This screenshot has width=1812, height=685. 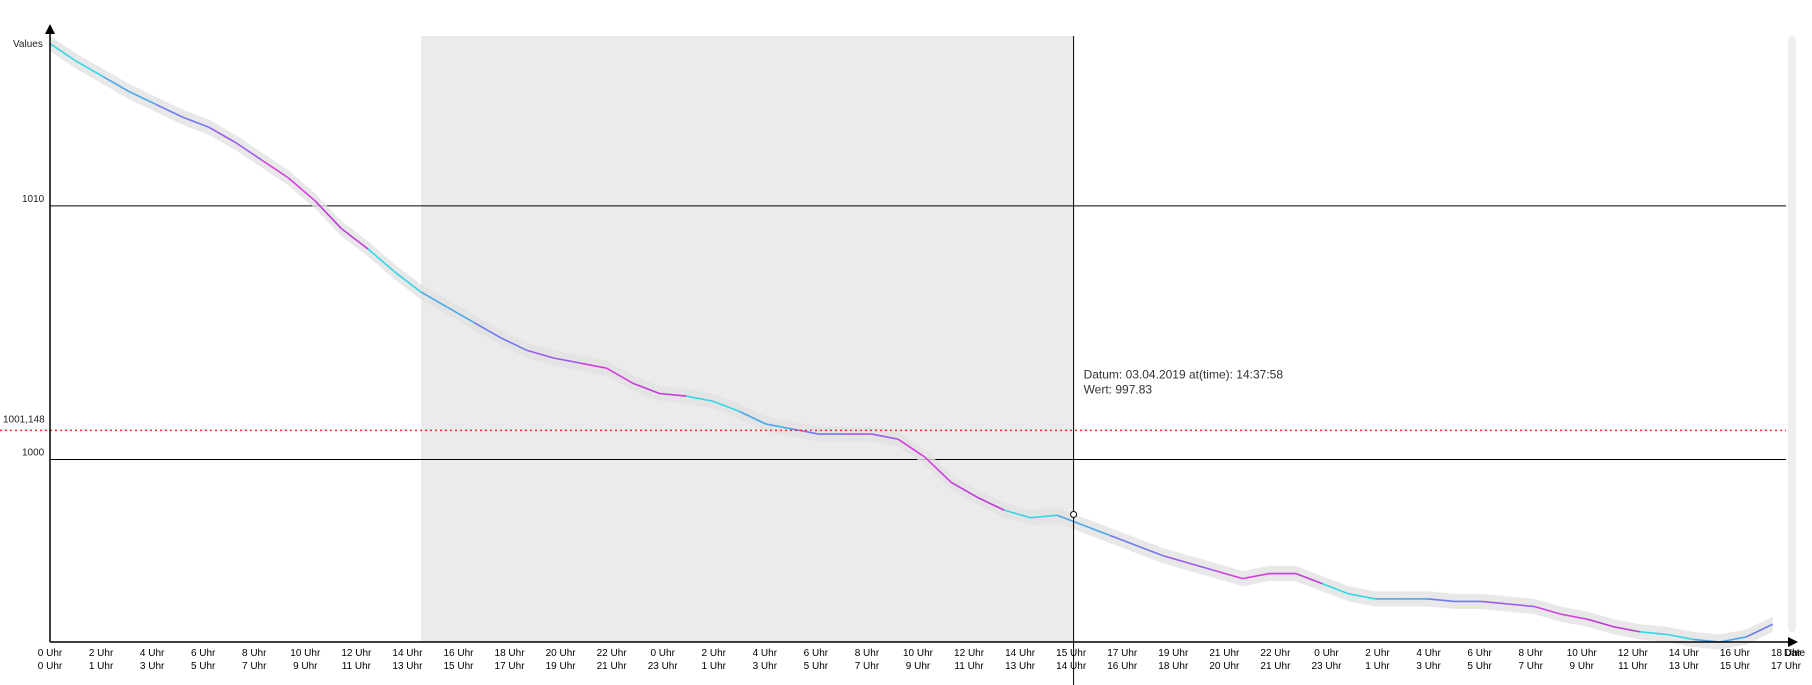 What do you see at coordinates (305, 666) in the screenshot?
I see `x-tick-label-bottom-5: 9 Uhr` at bounding box center [305, 666].